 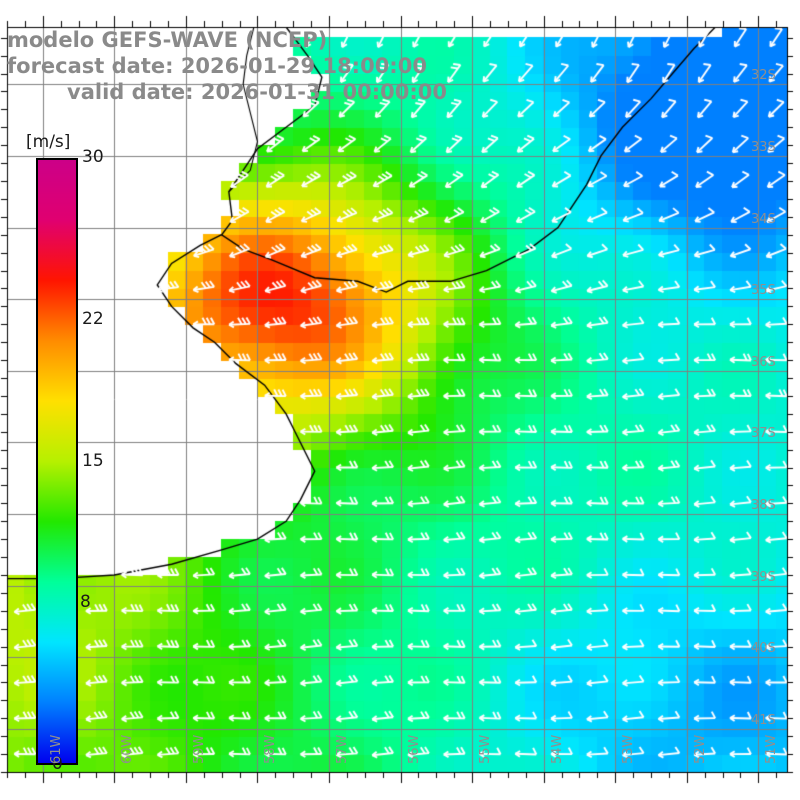 I want to click on x-axis-label-60W: 60W, so click(x=128, y=749).